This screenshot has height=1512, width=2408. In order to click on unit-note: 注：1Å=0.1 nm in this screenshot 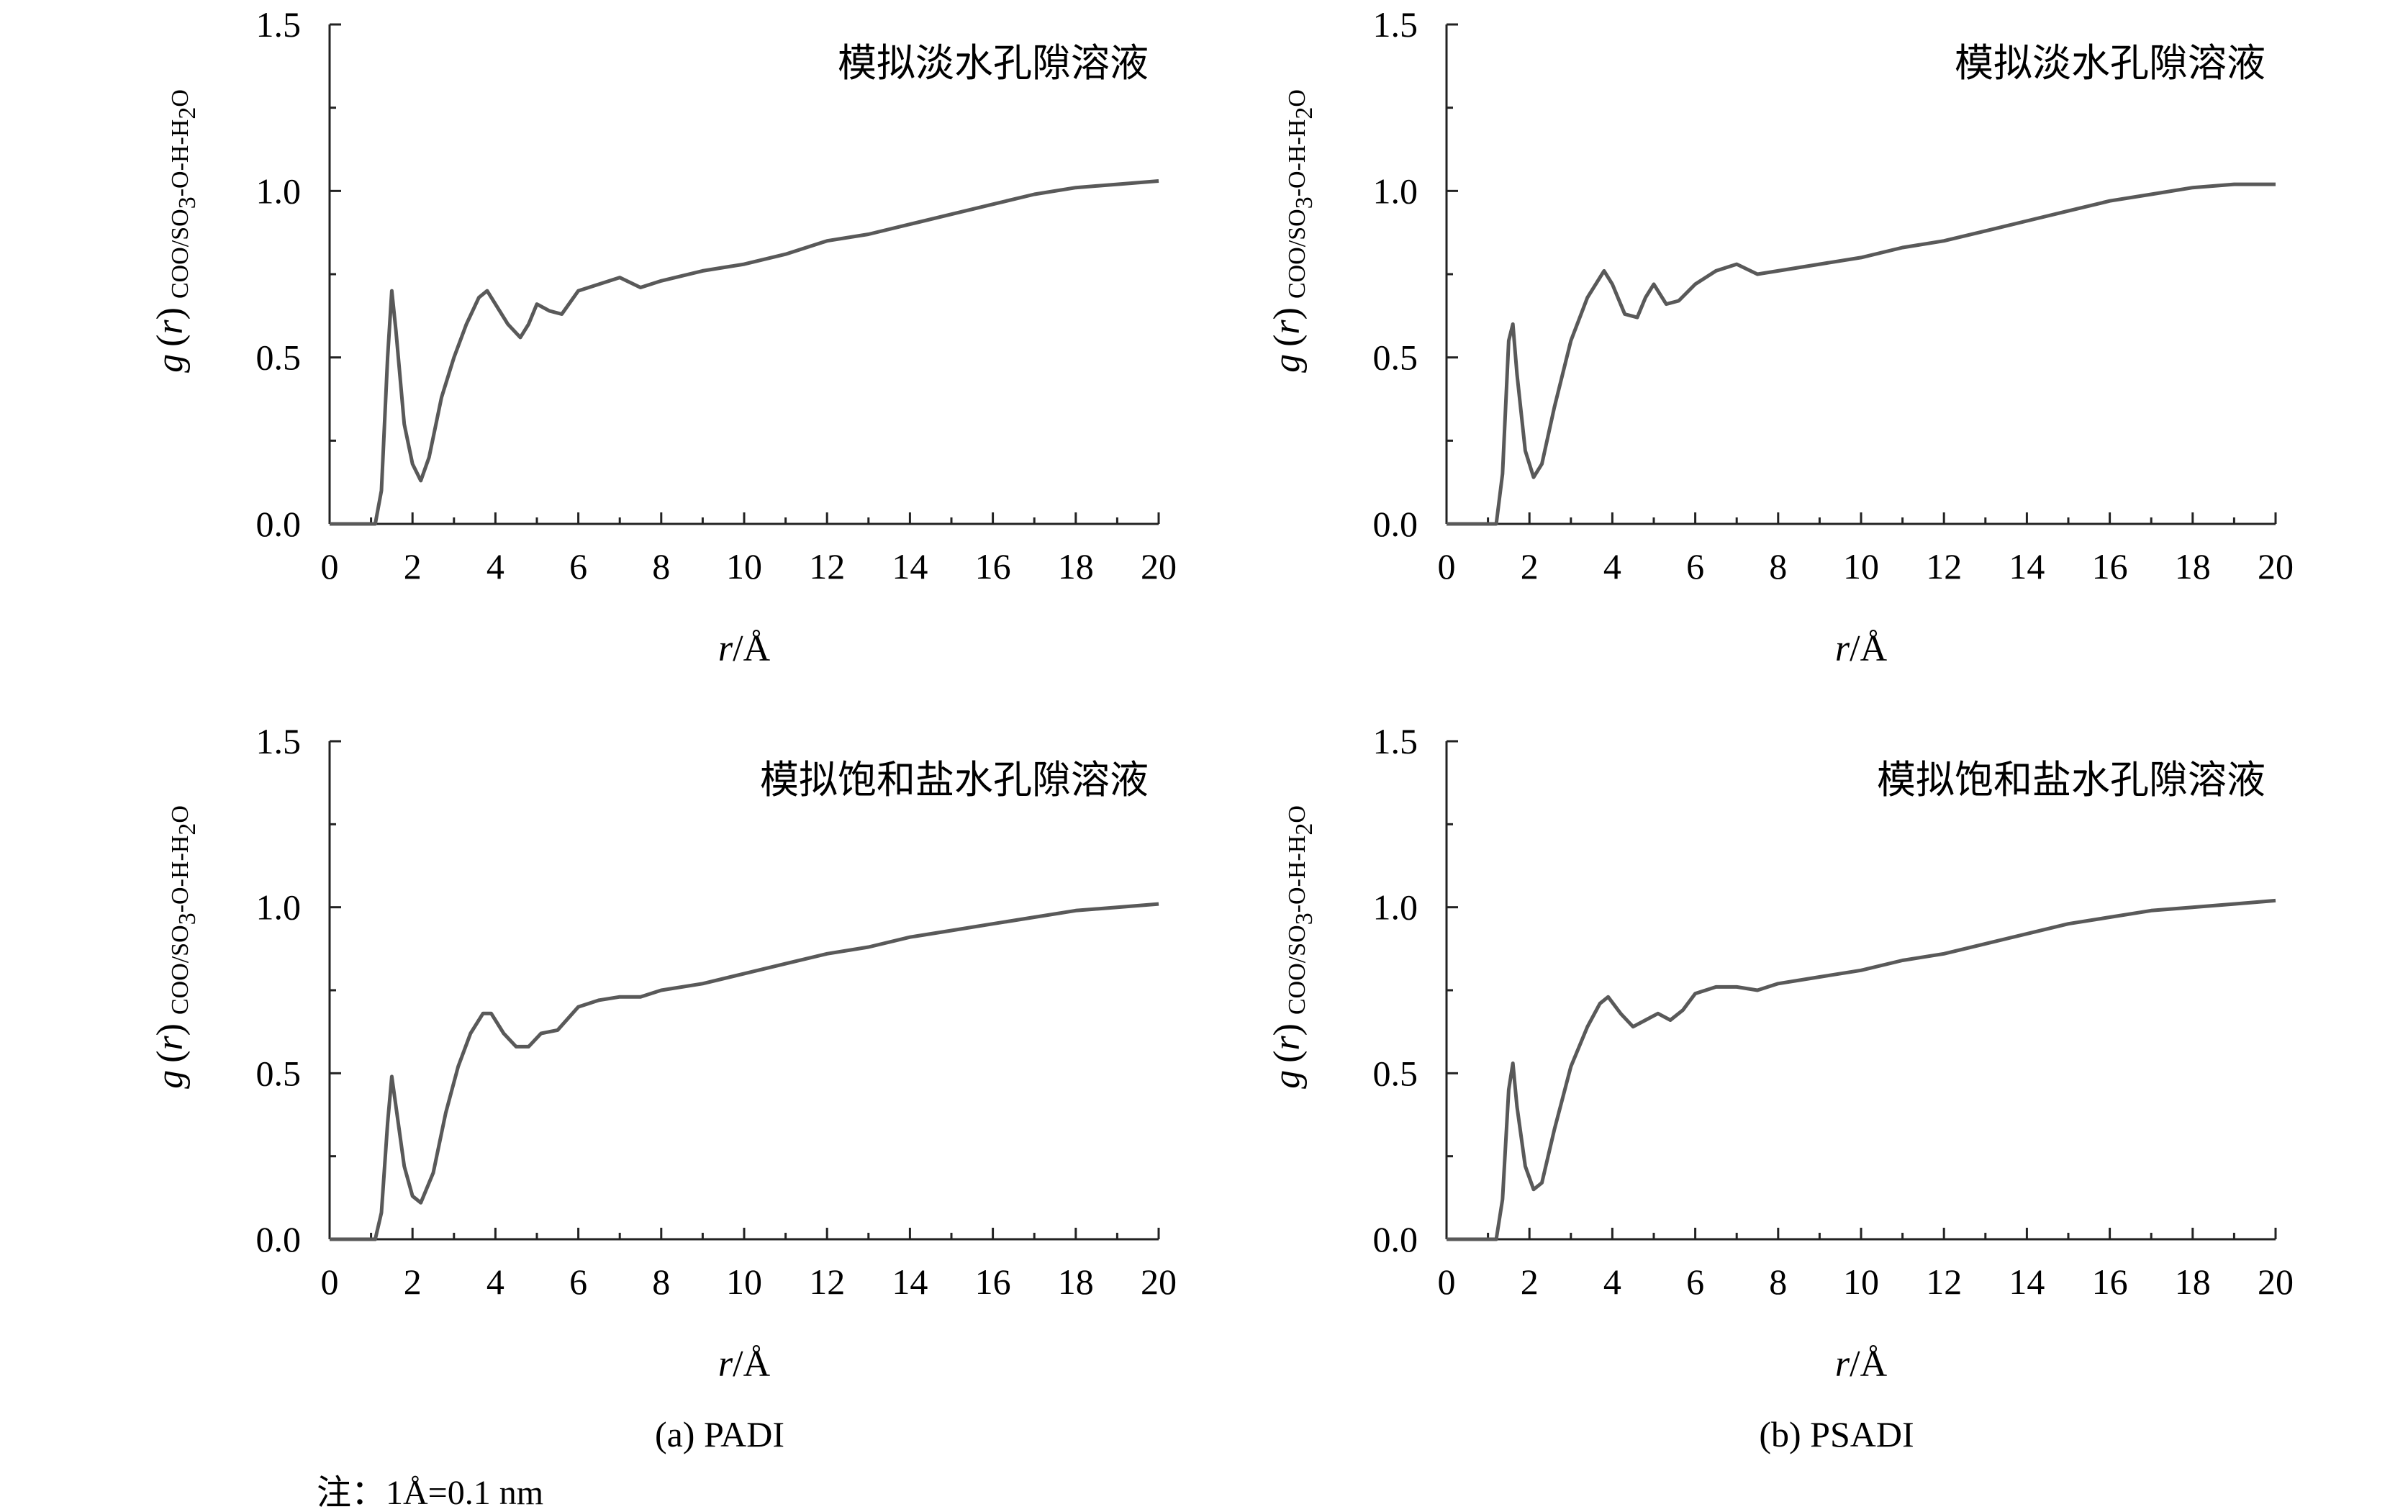, I will do `click(430, 1493)`.